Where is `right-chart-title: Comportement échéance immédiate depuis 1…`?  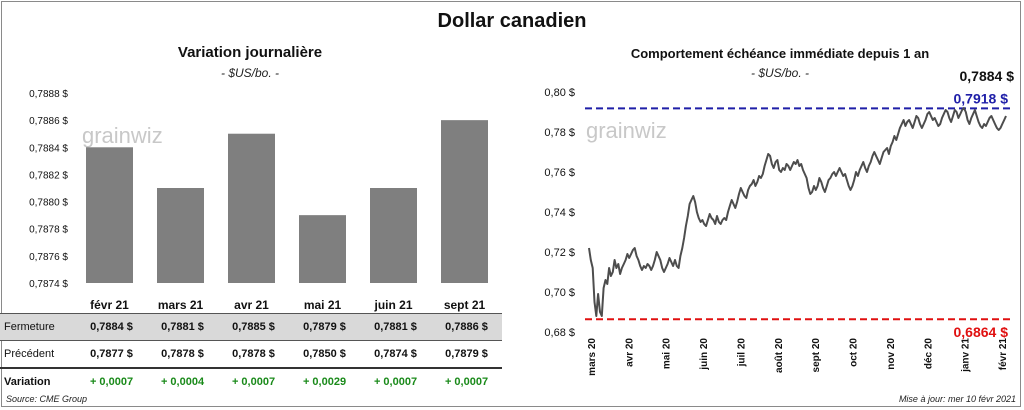
right-chart-title: Comportement échéance immédiate depuis 1… is located at coordinates (780, 53).